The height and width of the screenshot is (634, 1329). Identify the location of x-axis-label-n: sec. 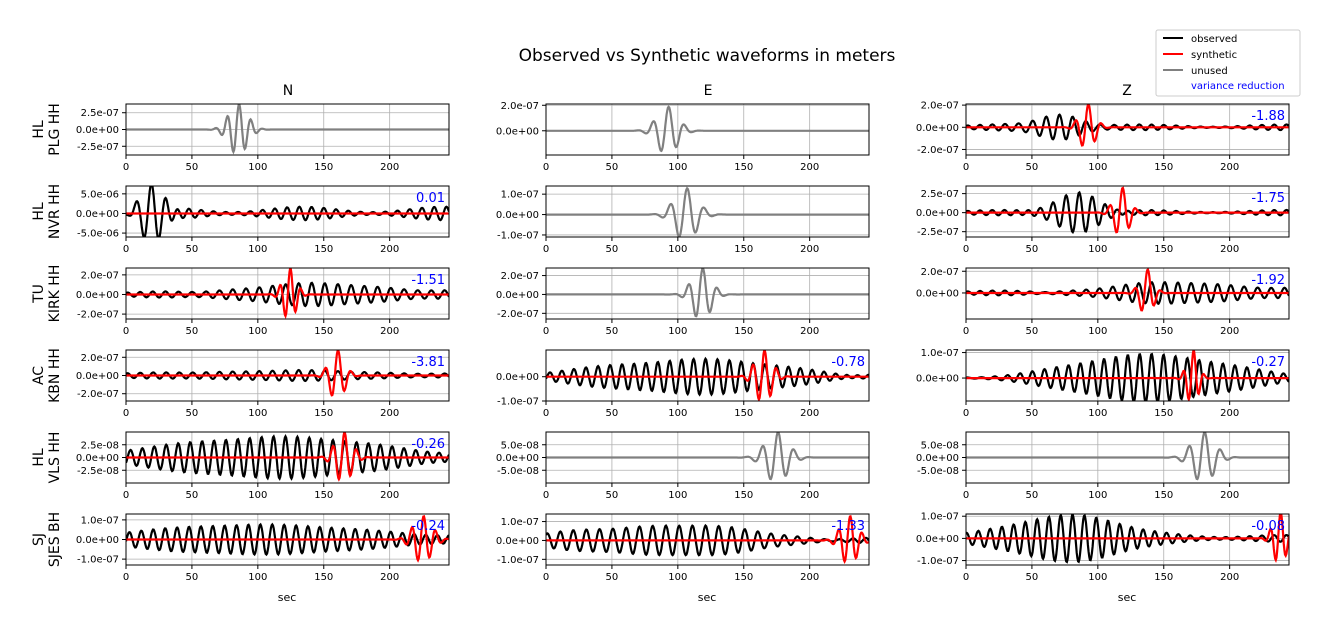
(287, 597).